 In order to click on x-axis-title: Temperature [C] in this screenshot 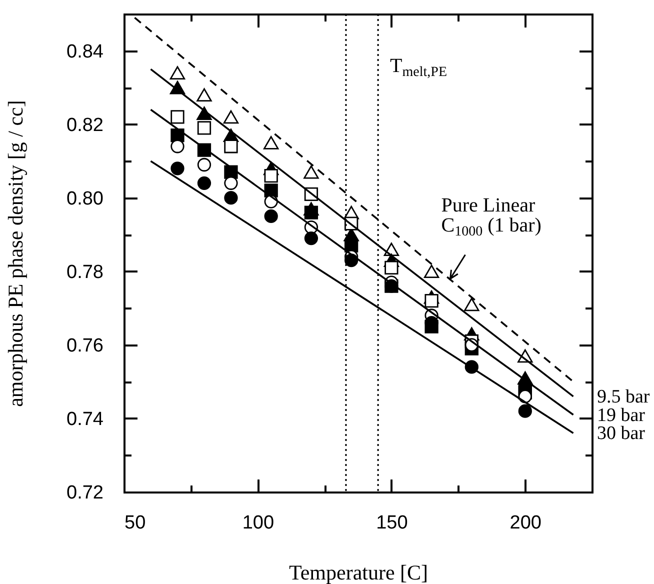, I will do `click(358, 572)`.